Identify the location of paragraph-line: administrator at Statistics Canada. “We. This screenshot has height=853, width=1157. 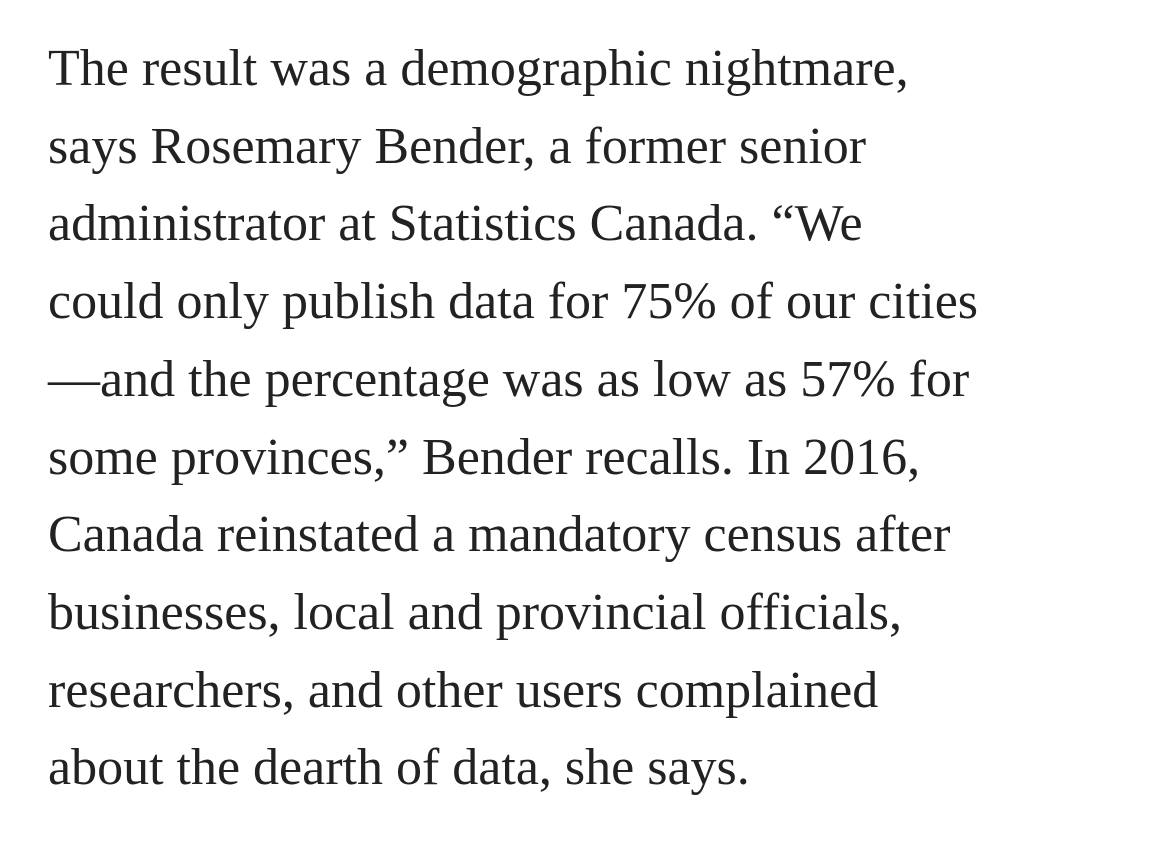
(455, 224).